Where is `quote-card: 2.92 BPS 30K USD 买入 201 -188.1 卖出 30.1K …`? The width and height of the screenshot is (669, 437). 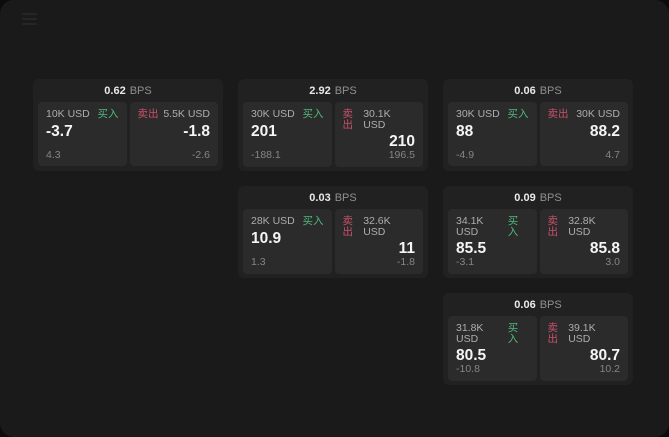 quote-card: 2.92 BPS 30K USD 买入 201 -188.1 卖出 30.1K … is located at coordinates (333, 125).